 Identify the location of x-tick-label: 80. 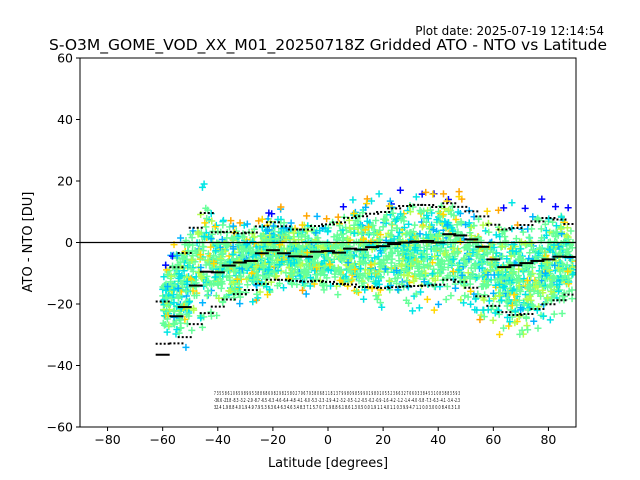
(548, 439).